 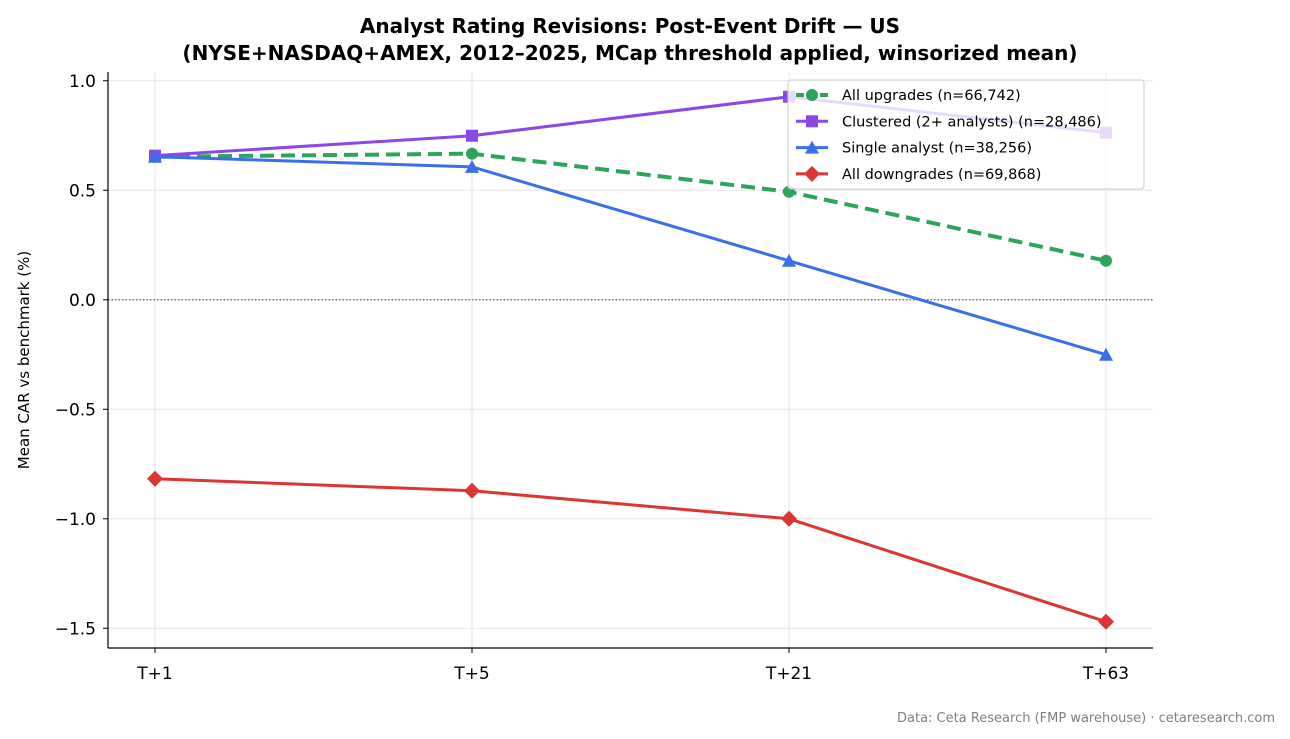 I want to click on y-tick-label: 0.0, so click(x=82, y=301).